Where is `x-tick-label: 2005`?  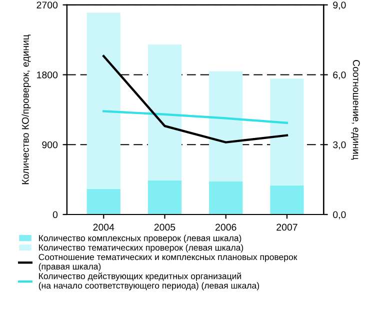
x-tick-label: 2005 is located at coordinates (165, 227).